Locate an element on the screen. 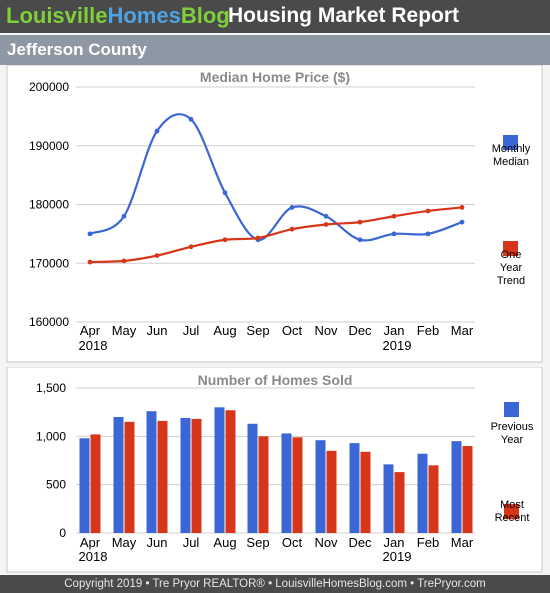 This screenshot has width=550, height=593. y-tick-label: 160000 is located at coordinates (49, 322).